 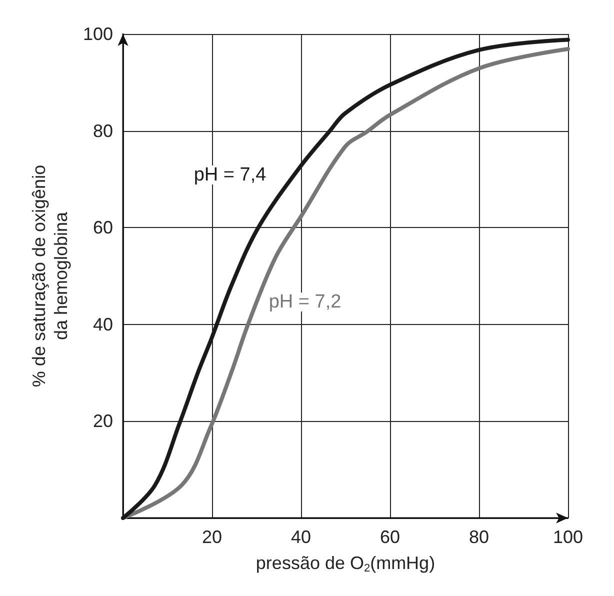 What do you see at coordinates (568, 537) in the screenshot?
I see `x-tick-label: 100` at bounding box center [568, 537].